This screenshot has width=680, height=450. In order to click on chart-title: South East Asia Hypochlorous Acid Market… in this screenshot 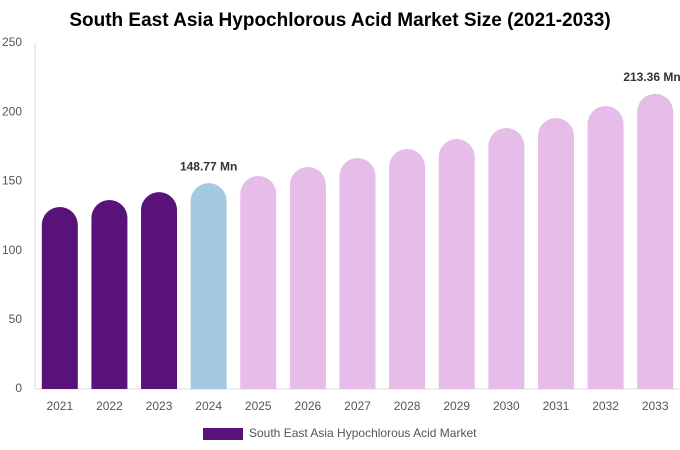, I will do `click(339, 20)`.